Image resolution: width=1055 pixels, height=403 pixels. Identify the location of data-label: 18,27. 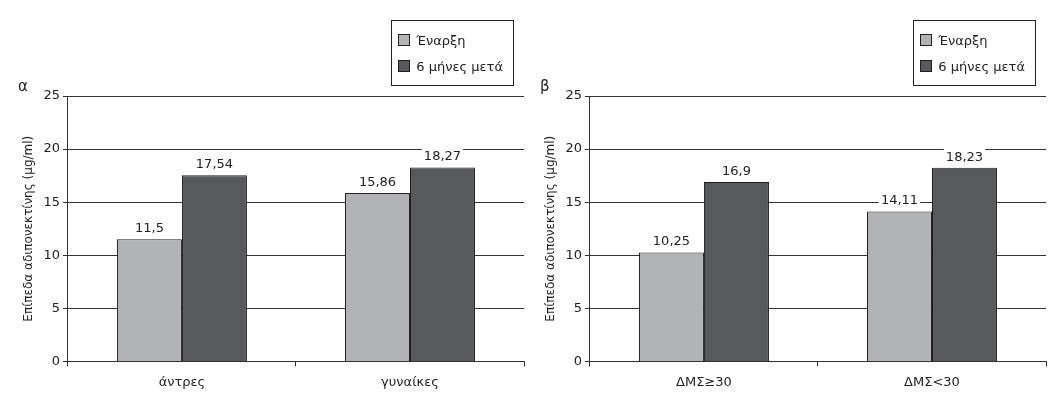
(442, 156).